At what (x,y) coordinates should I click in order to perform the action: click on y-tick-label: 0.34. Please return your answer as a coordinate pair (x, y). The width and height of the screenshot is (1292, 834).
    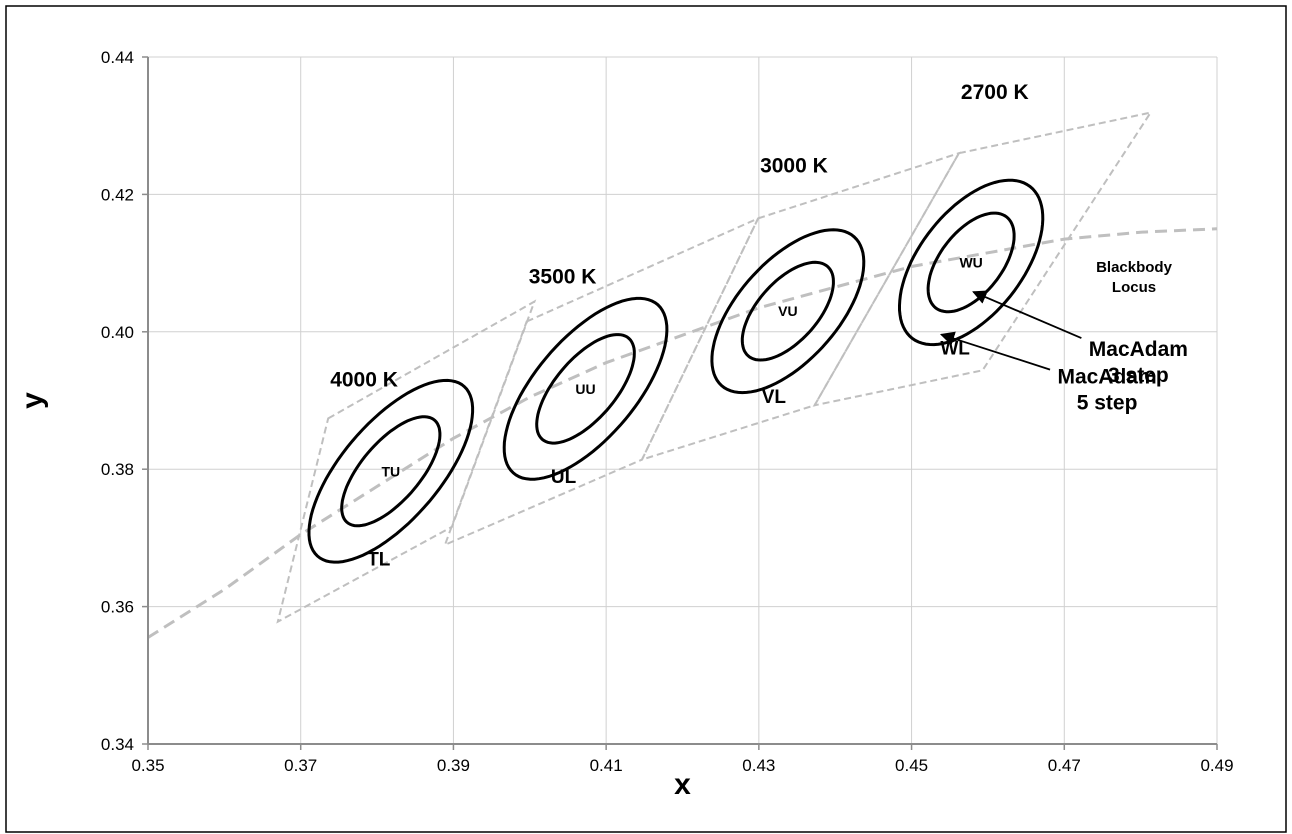
    Looking at the image, I should click on (117, 744).